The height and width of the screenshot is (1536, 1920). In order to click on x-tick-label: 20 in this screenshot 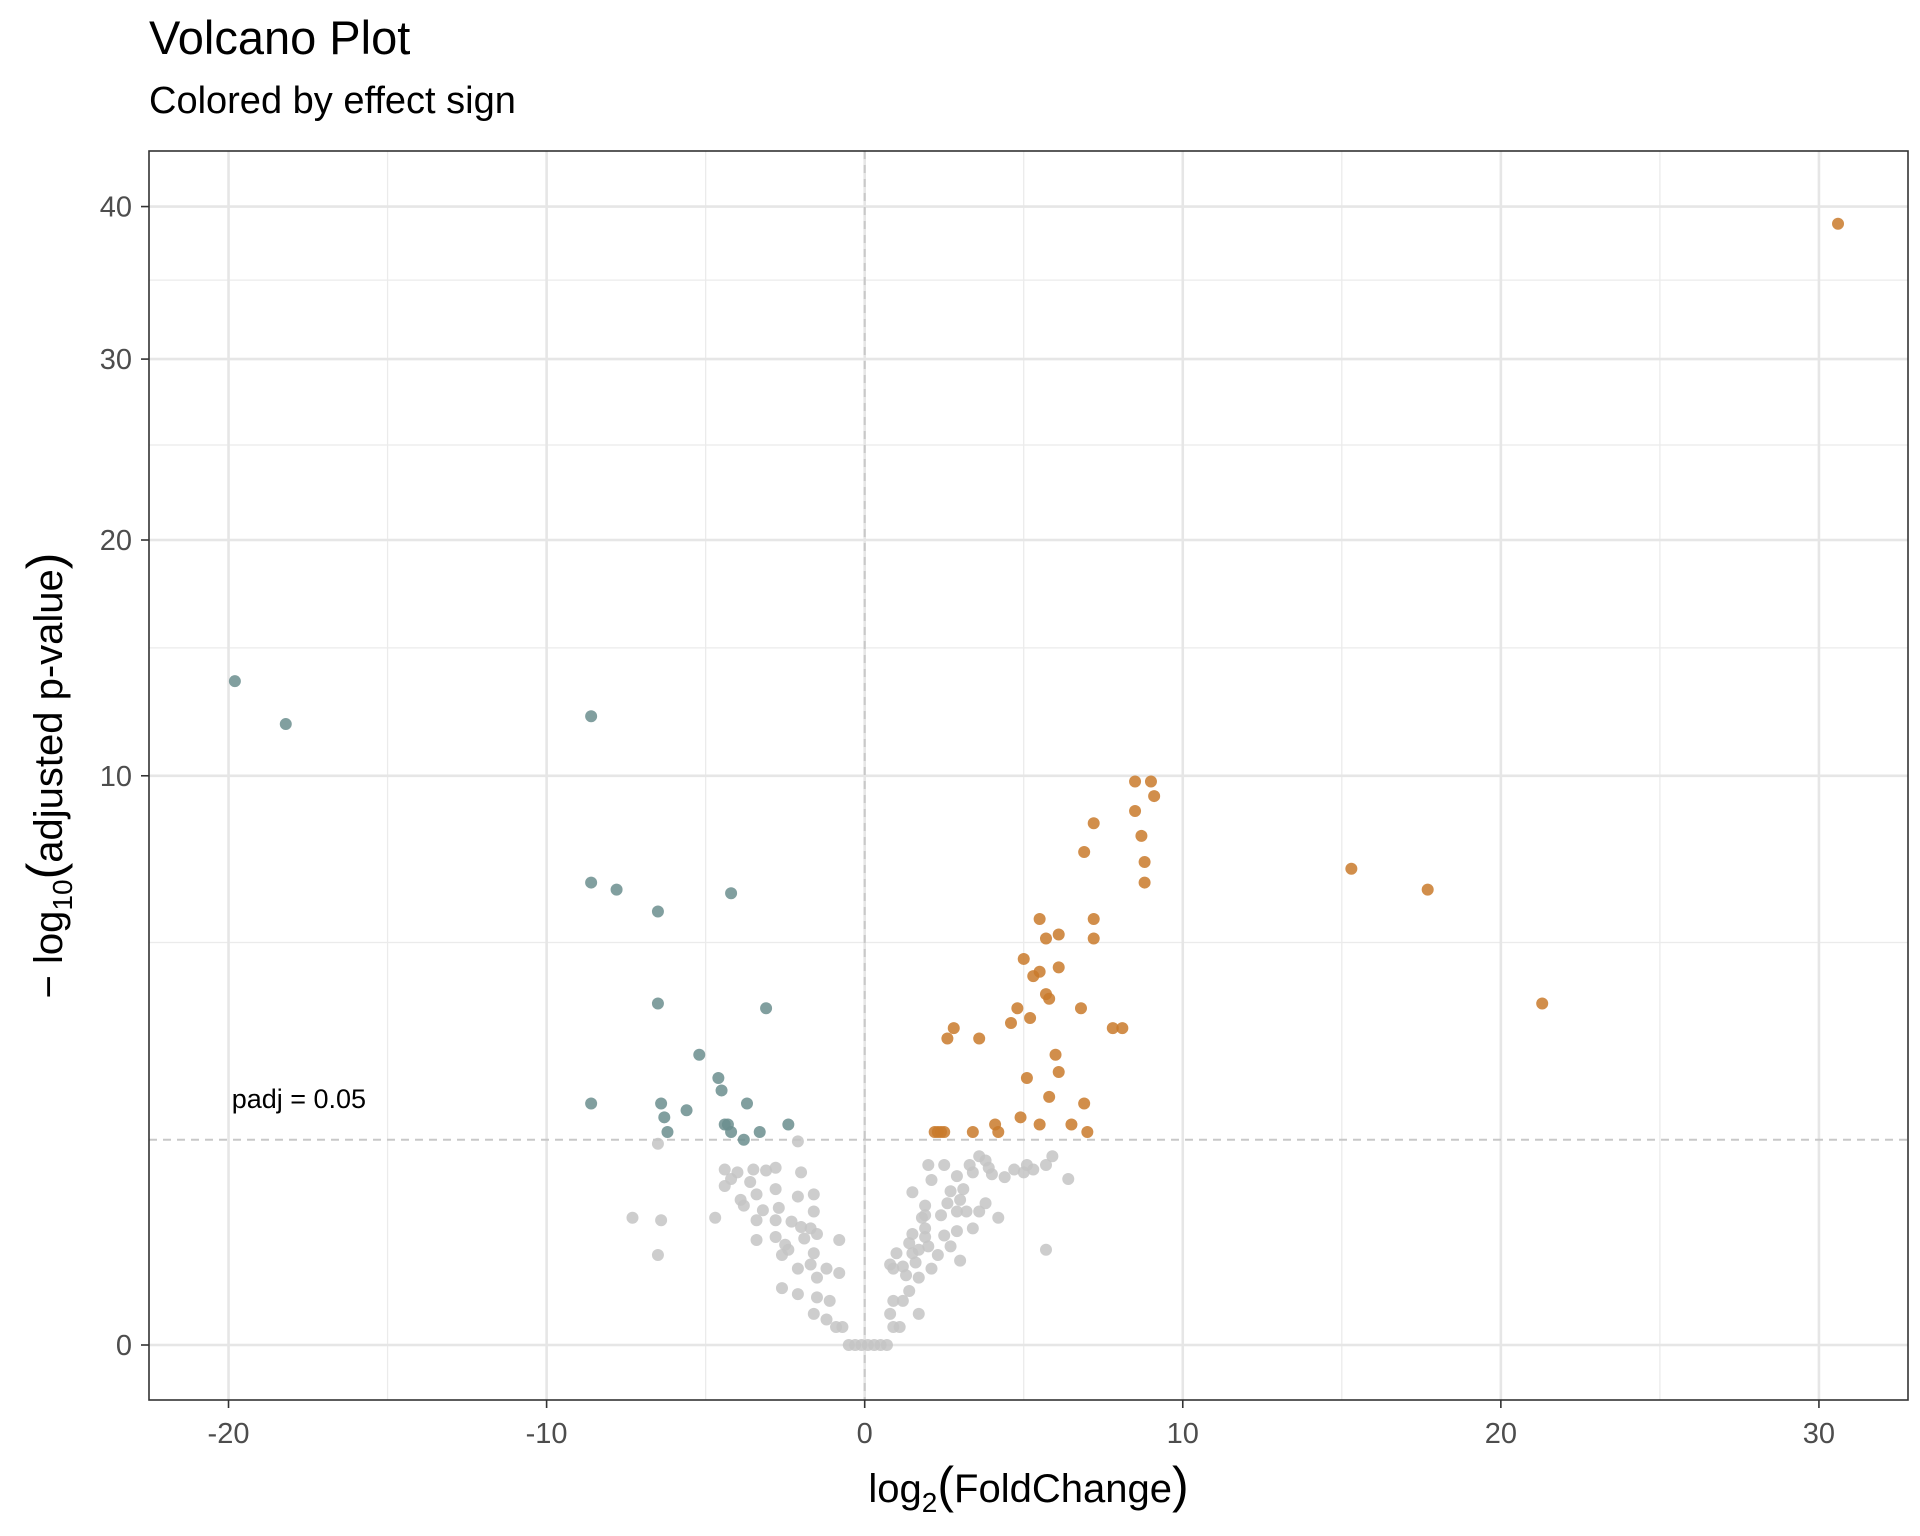, I will do `click(1501, 1434)`.